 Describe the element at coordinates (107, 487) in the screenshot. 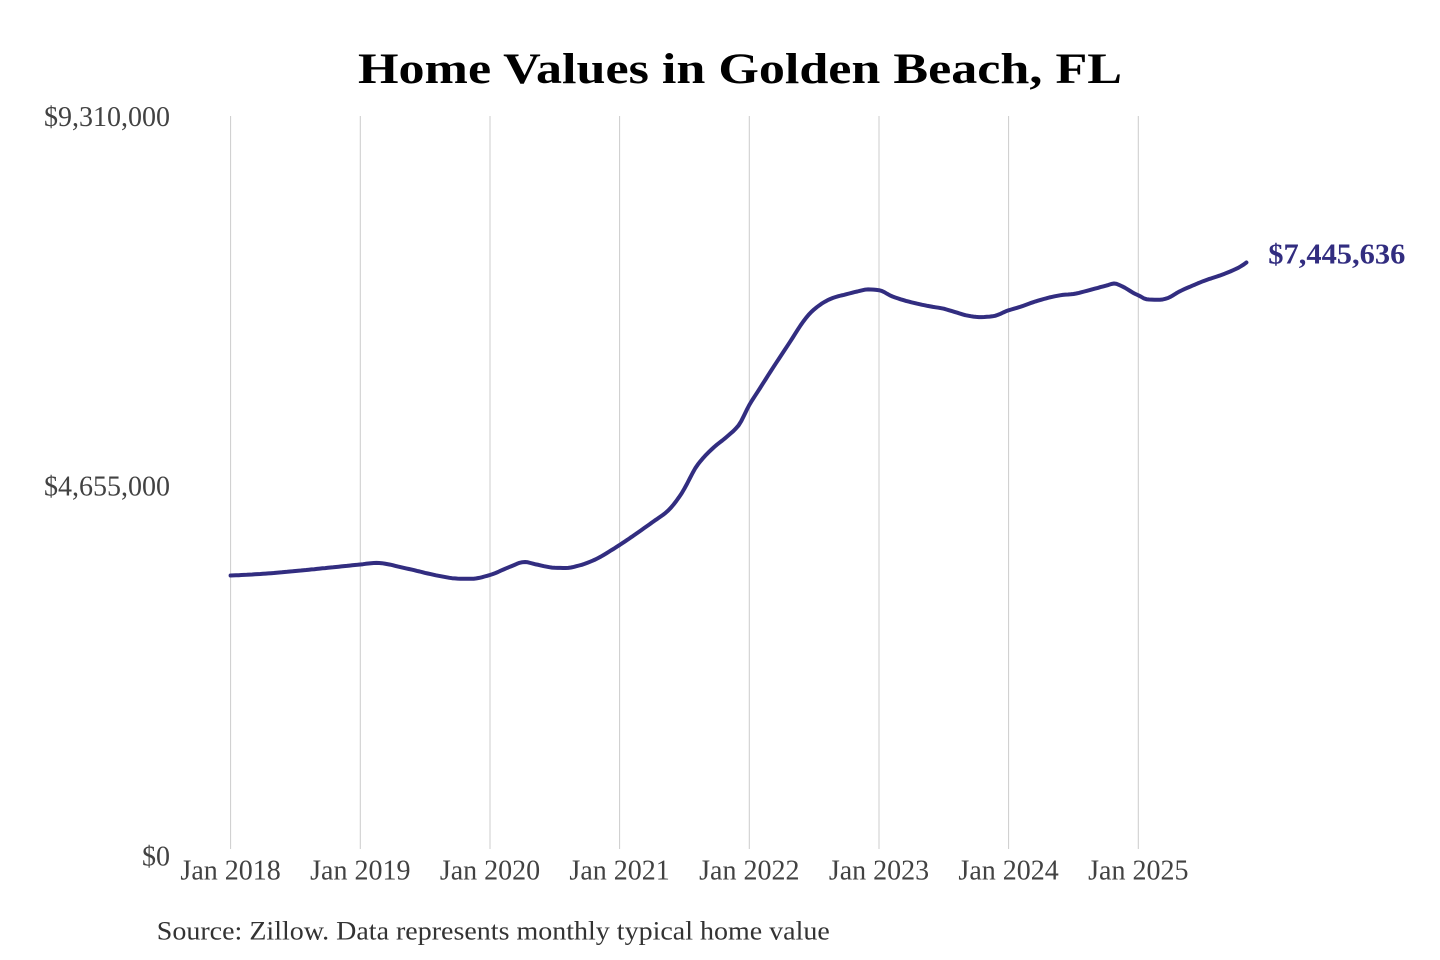

I see `svg-text: $4,655,000` at that location.